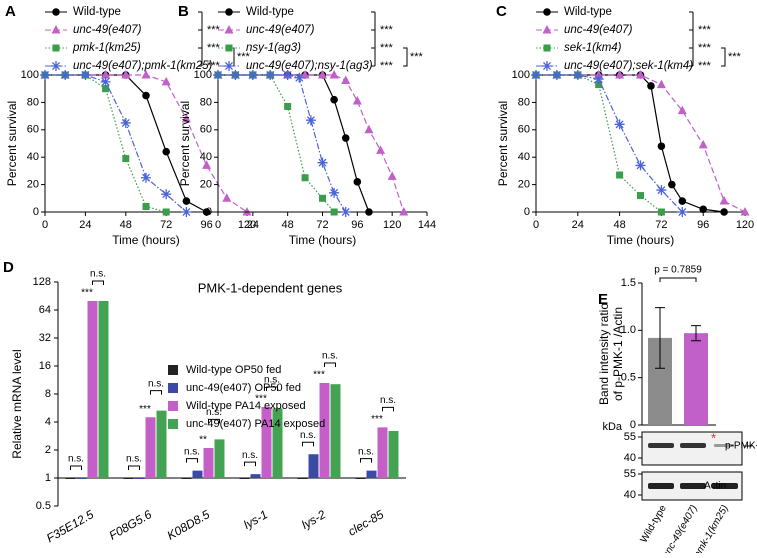 The width and height of the screenshot is (757, 558). Describe the element at coordinates (654, 524) in the screenshot. I see `lane-label: Wild-type` at that location.